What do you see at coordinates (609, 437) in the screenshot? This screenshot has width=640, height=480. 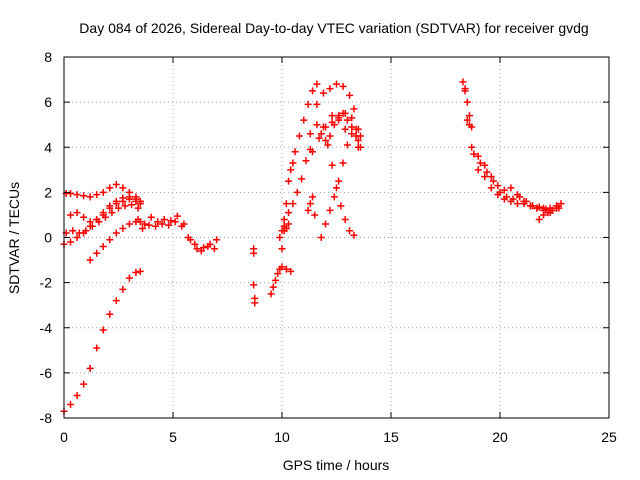 I see `x-tick-label: 25` at bounding box center [609, 437].